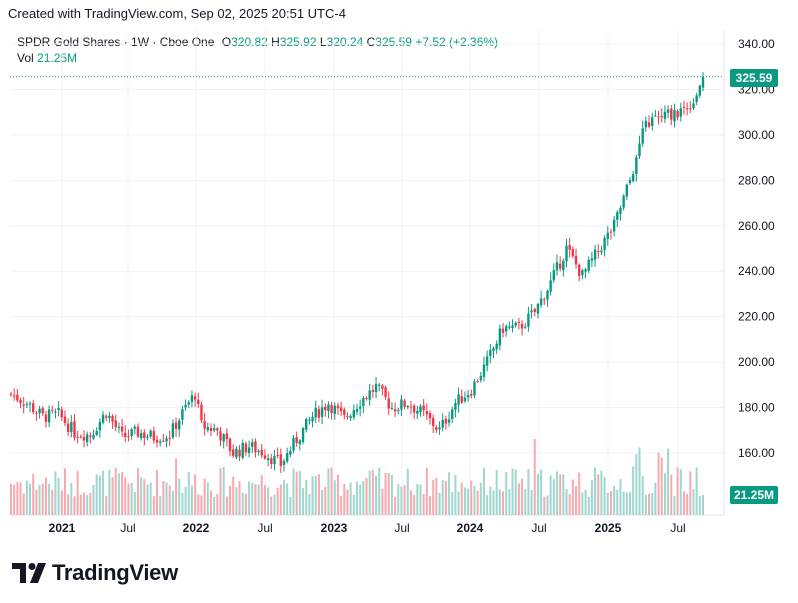 The height and width of the screenshot is (603, 798). Describe the element at coordinates (57, 58) in the screenshot. I see `volume-value: 21.25M` at that location.